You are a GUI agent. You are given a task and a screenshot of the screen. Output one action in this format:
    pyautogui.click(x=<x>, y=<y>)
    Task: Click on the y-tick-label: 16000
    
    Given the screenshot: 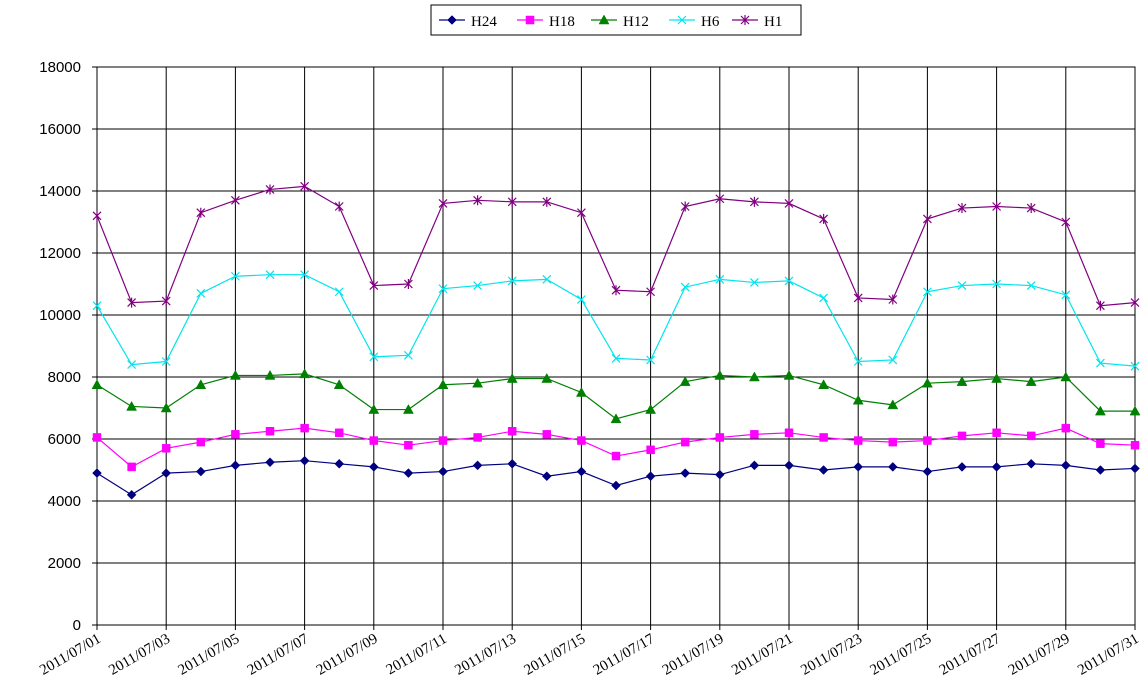 What is the action you would take?
    pyautogui.click(x=60, y=129)
    